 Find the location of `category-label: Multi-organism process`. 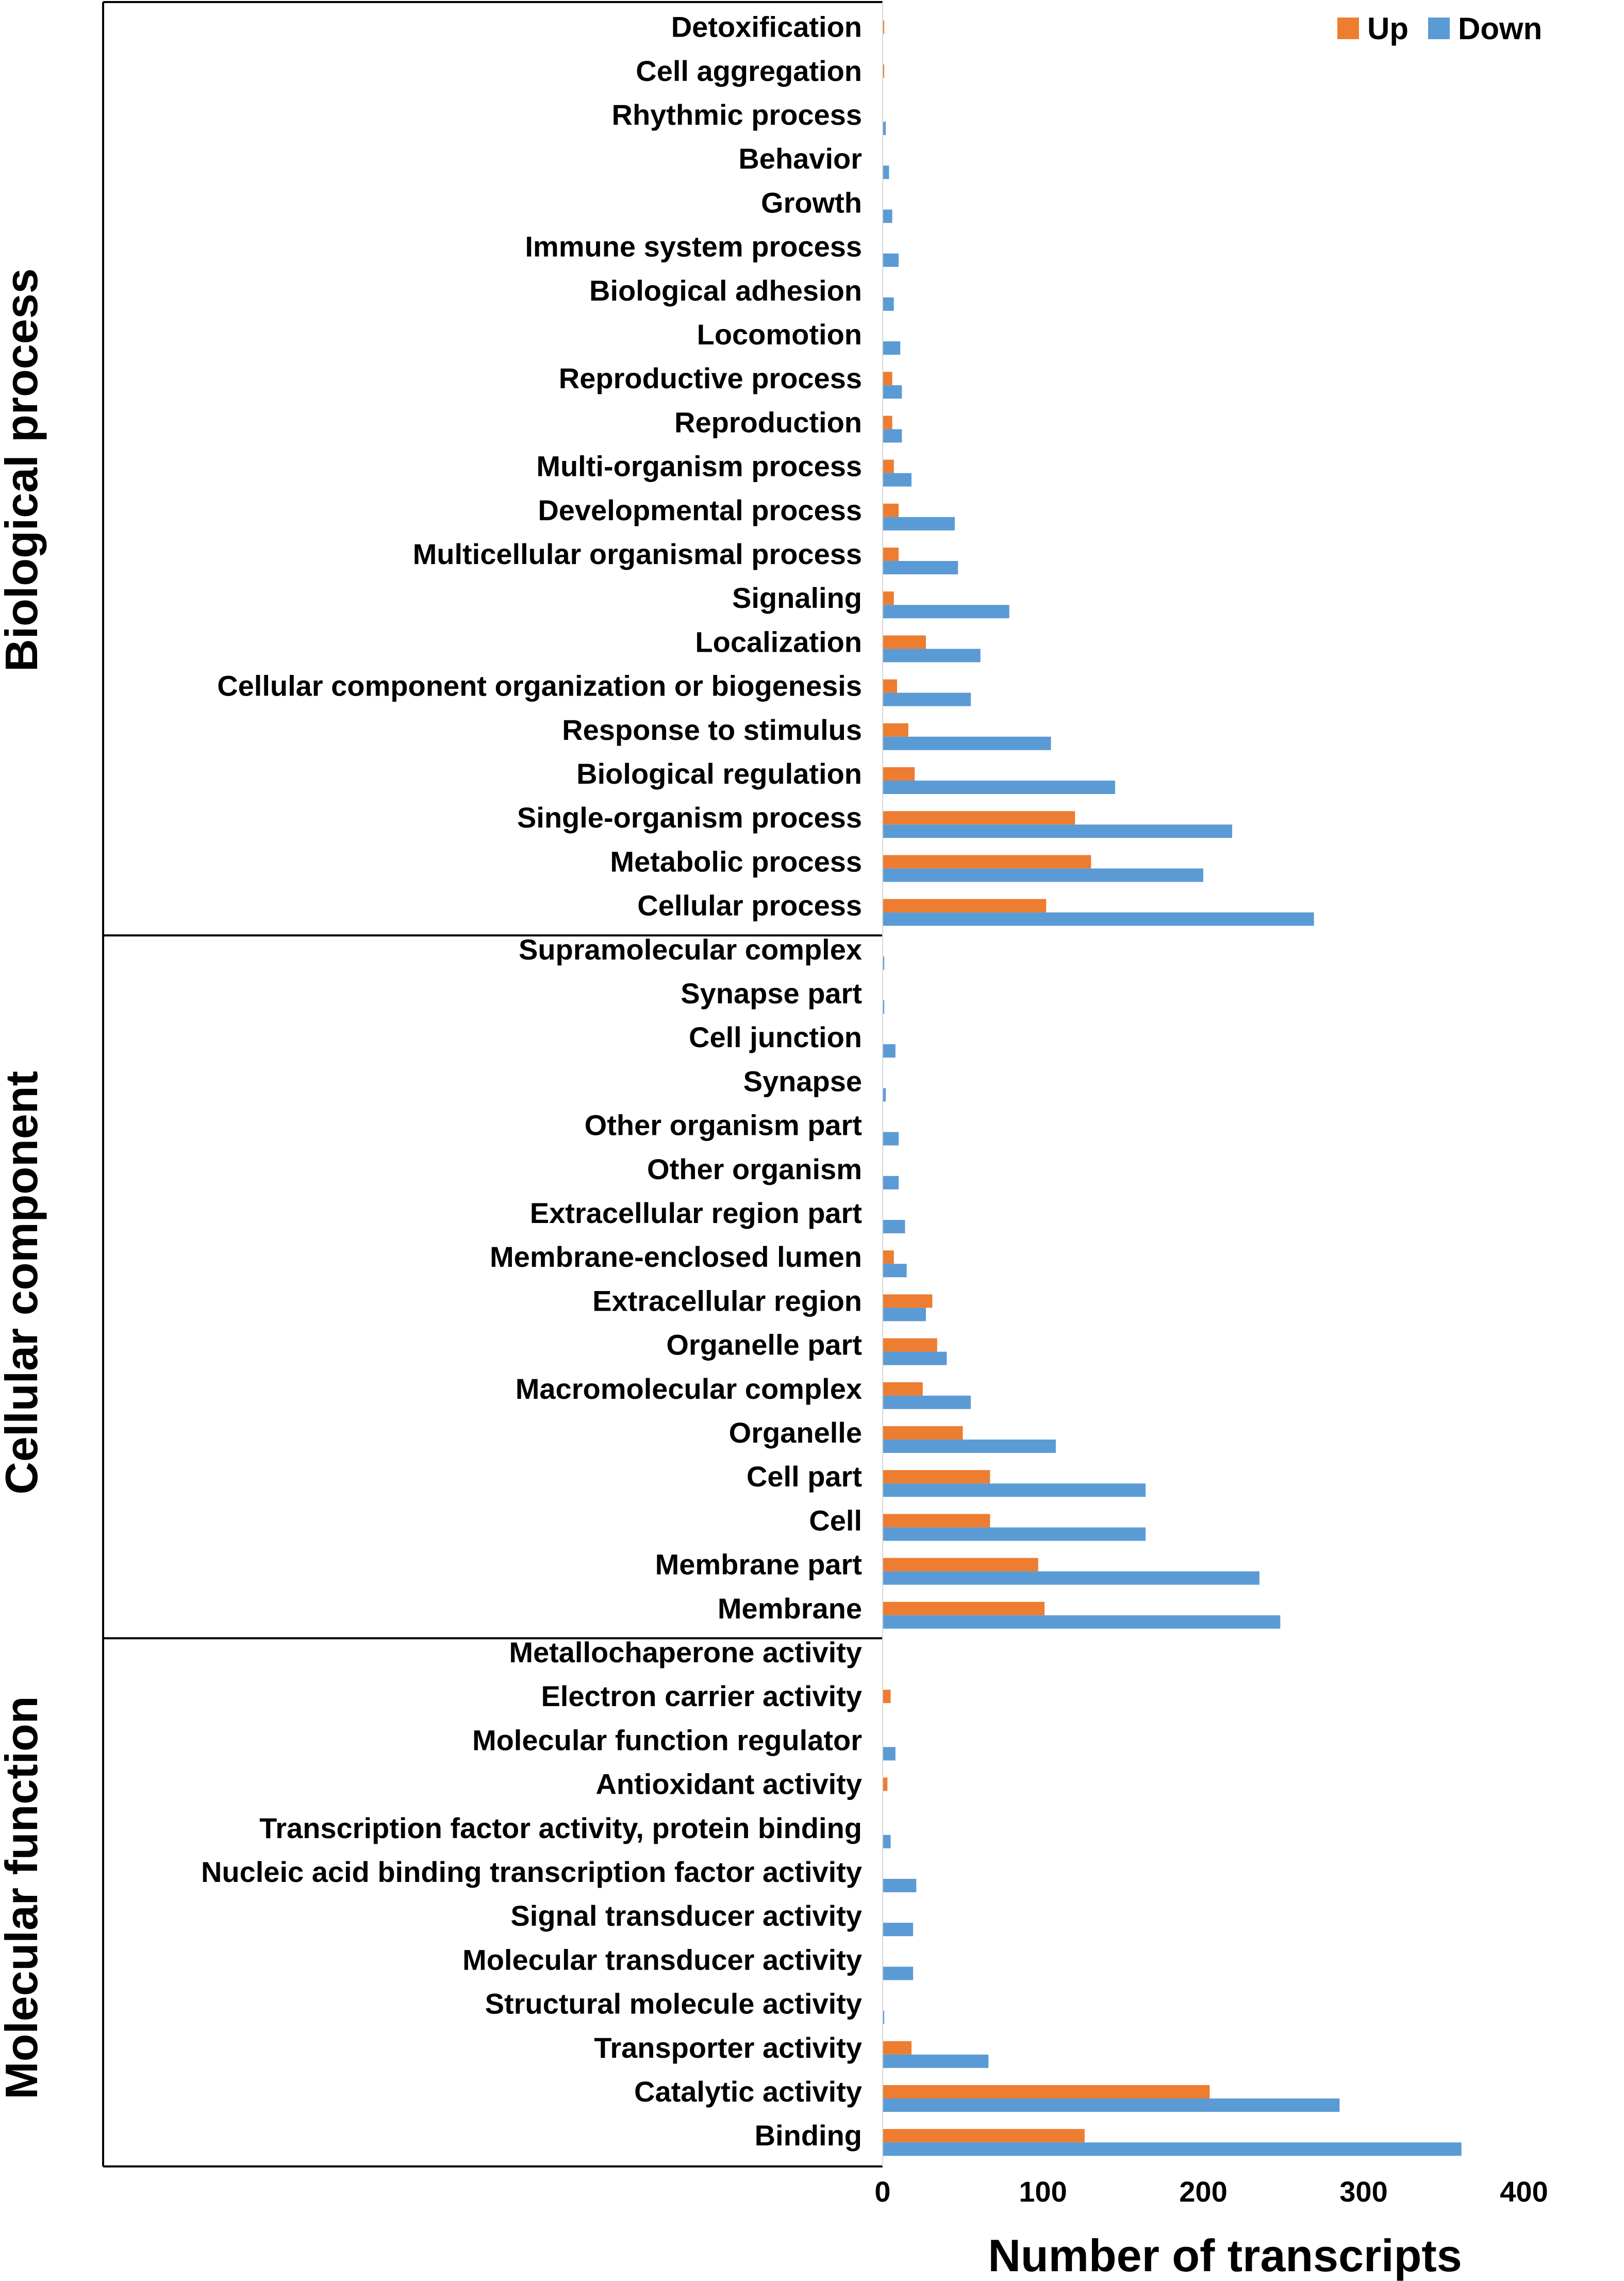

category-label: Multi-organism process is located at coordinates (699, 467).